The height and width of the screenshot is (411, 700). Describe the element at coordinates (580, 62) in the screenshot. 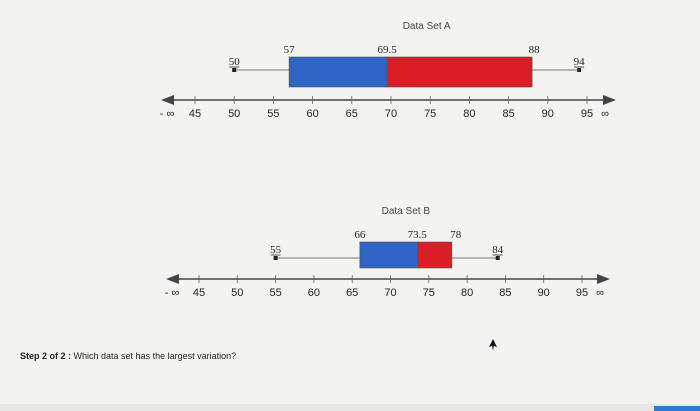

I see `value-label-max: 94` at that location.